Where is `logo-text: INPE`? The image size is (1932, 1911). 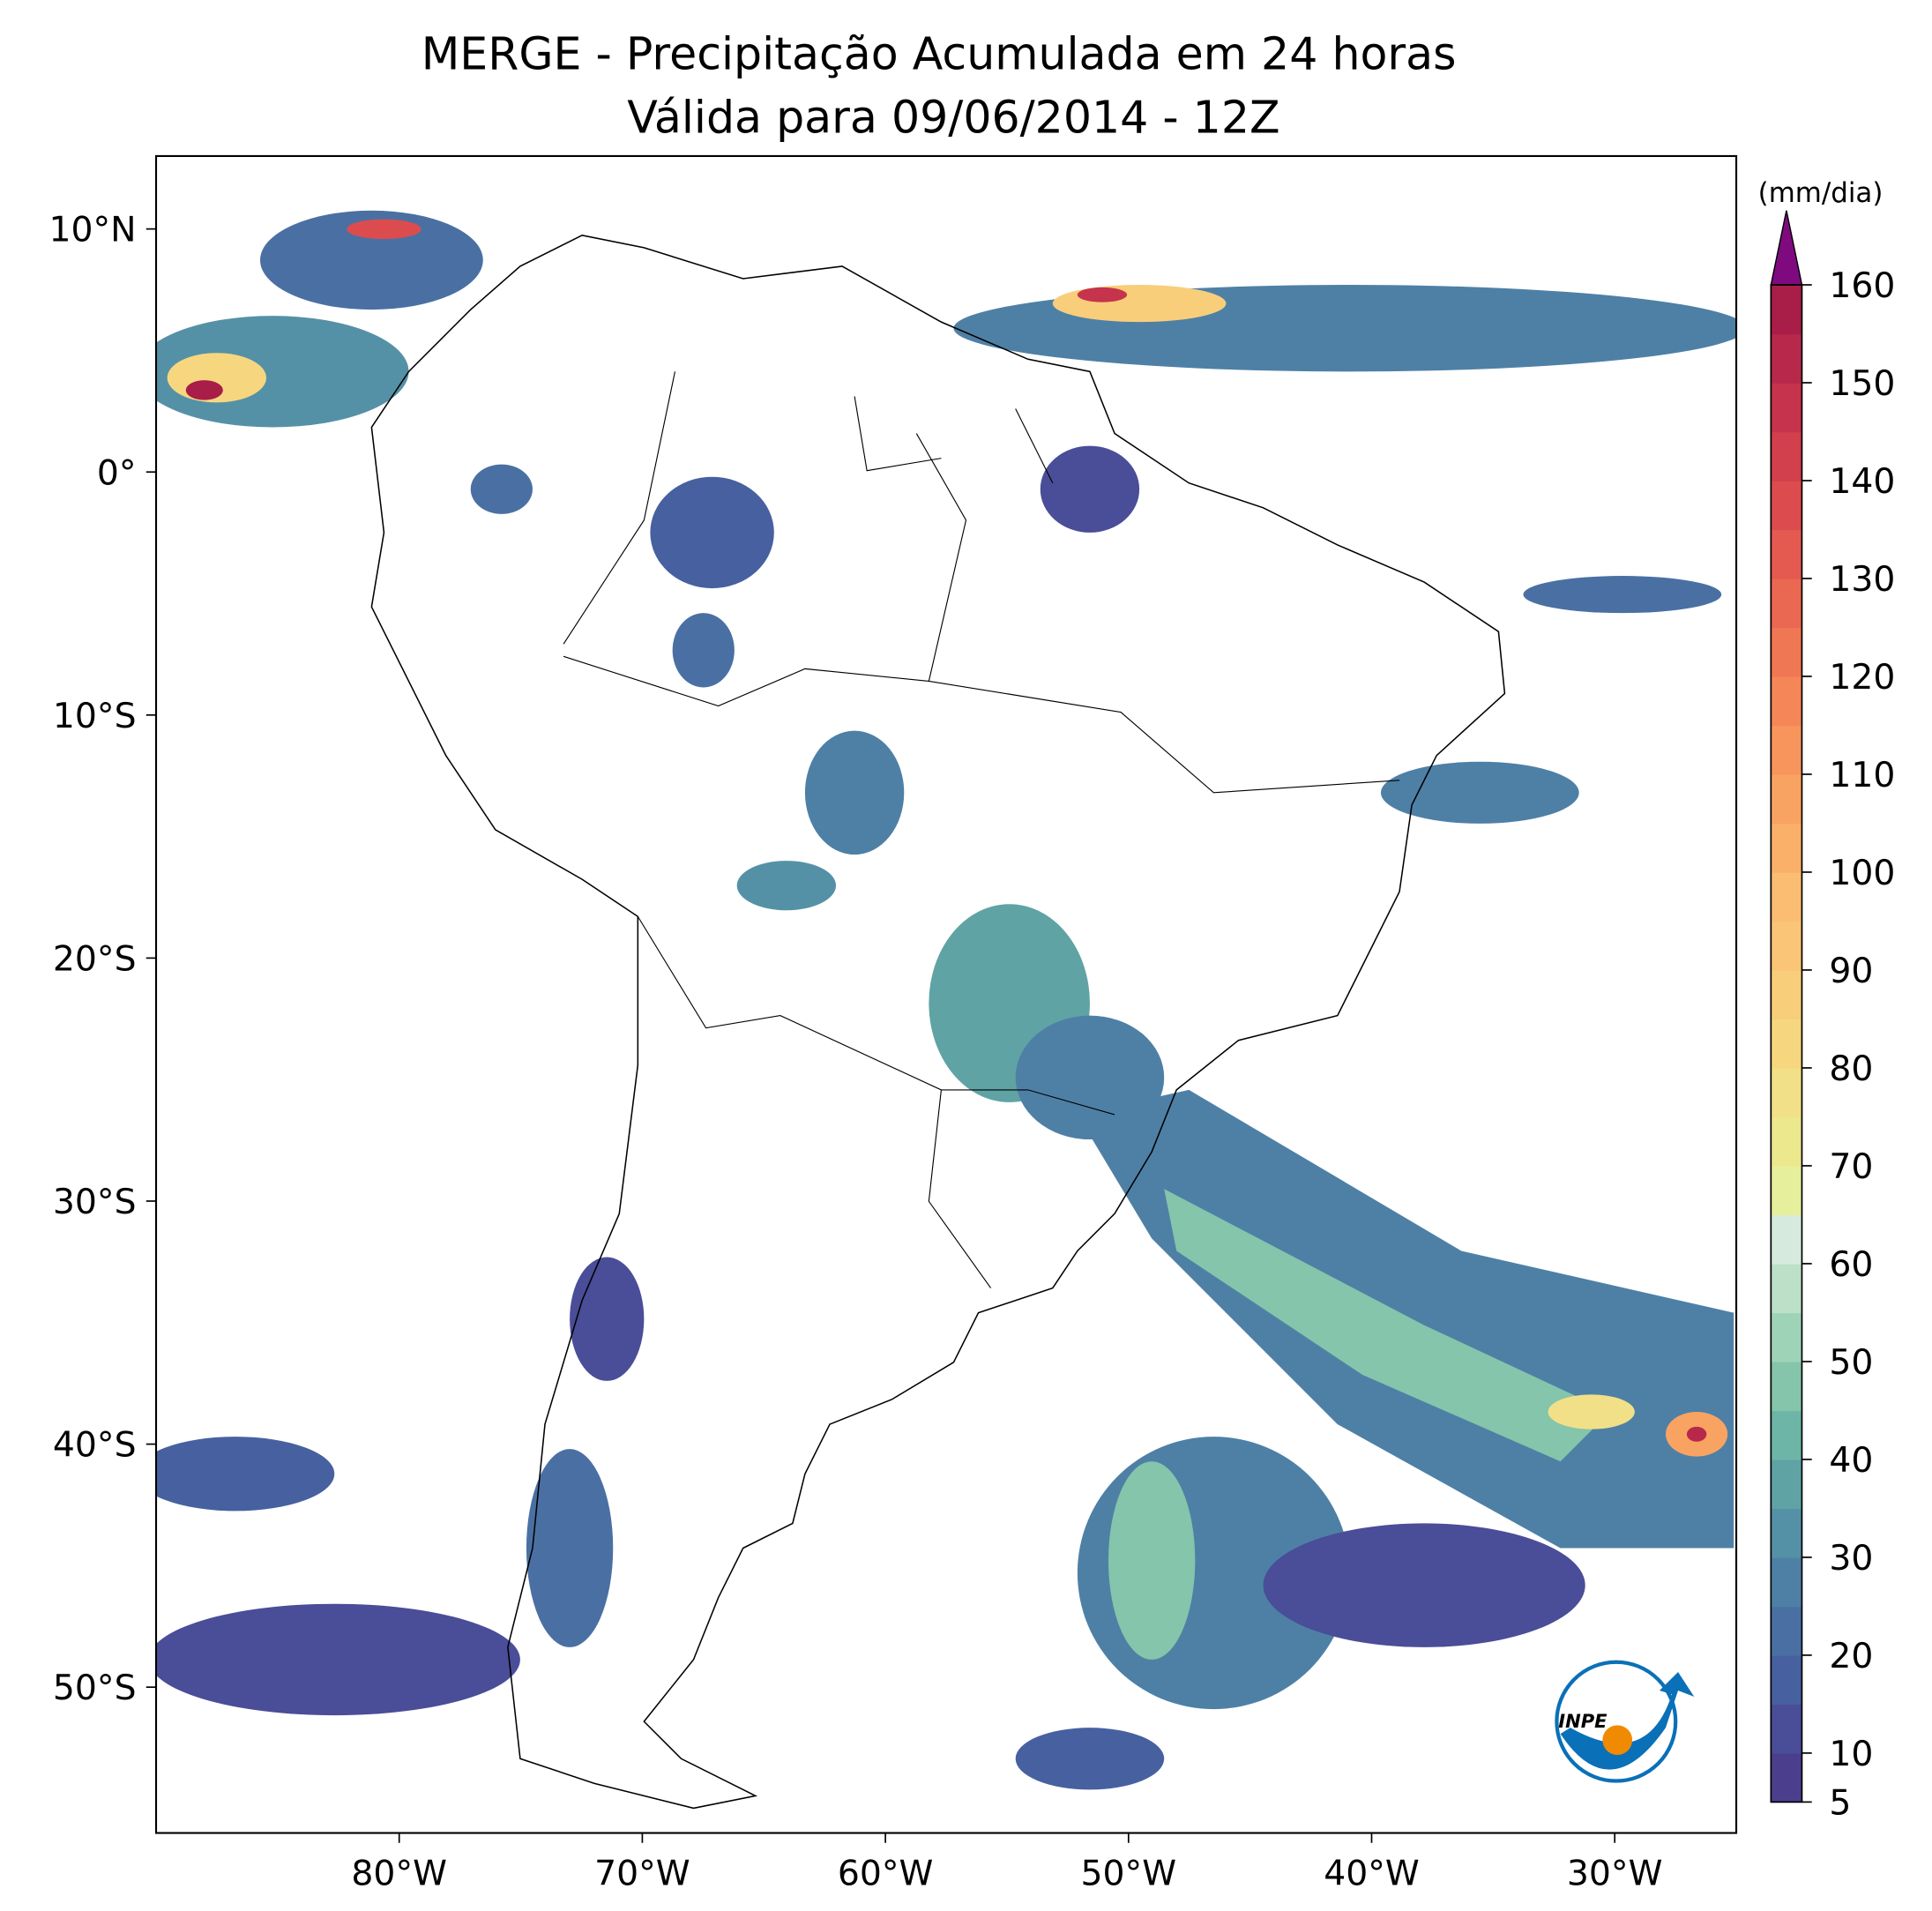
logo-text: INPE is located at coordinates (1583, 1721).